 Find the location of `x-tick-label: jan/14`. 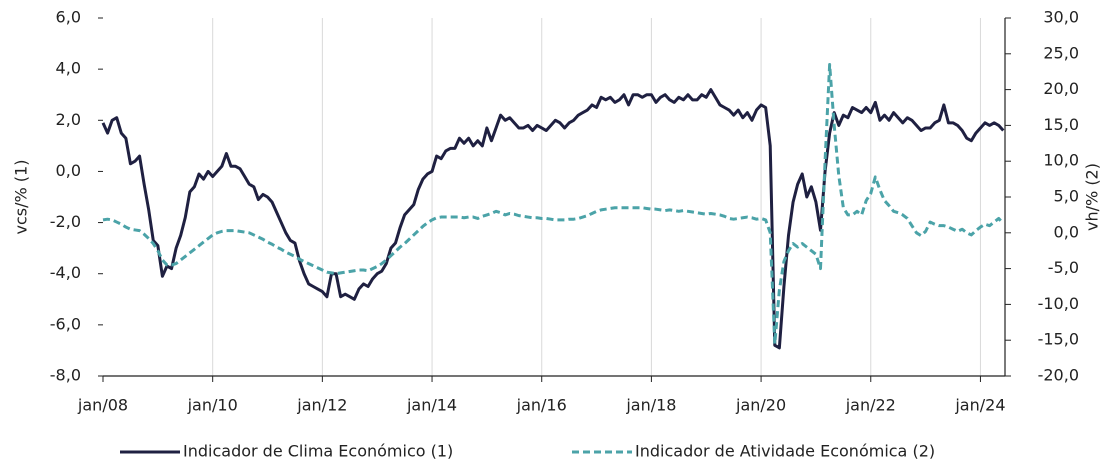

x-tick-label: jan/14 is located at coordinates (431, 405).